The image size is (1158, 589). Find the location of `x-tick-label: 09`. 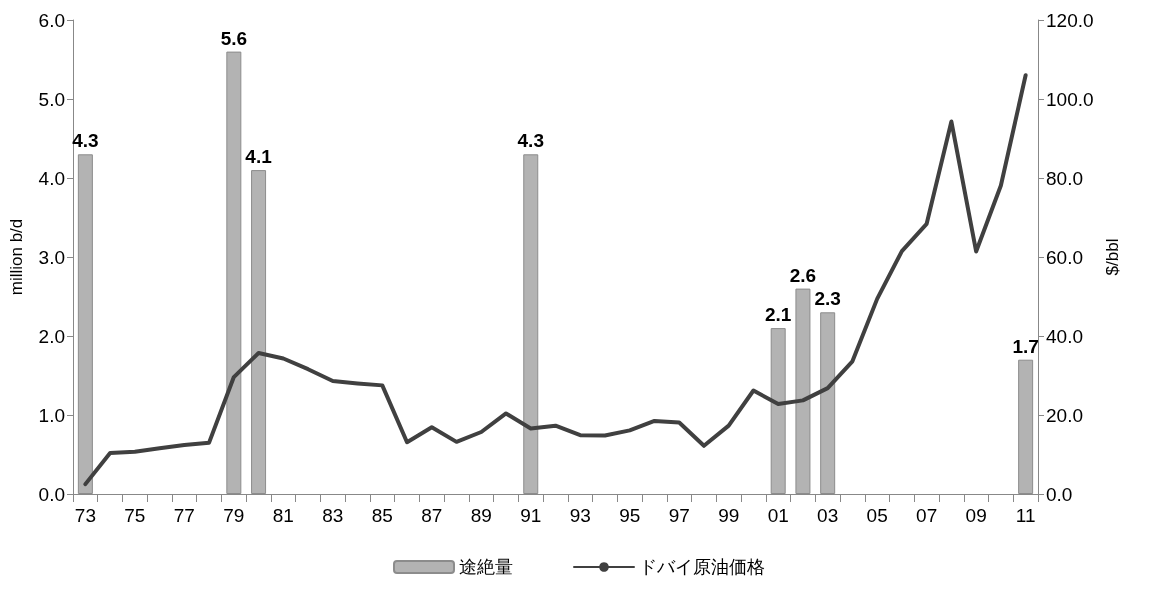

x-tick-label: 09 is located at coordinates (976, 515).